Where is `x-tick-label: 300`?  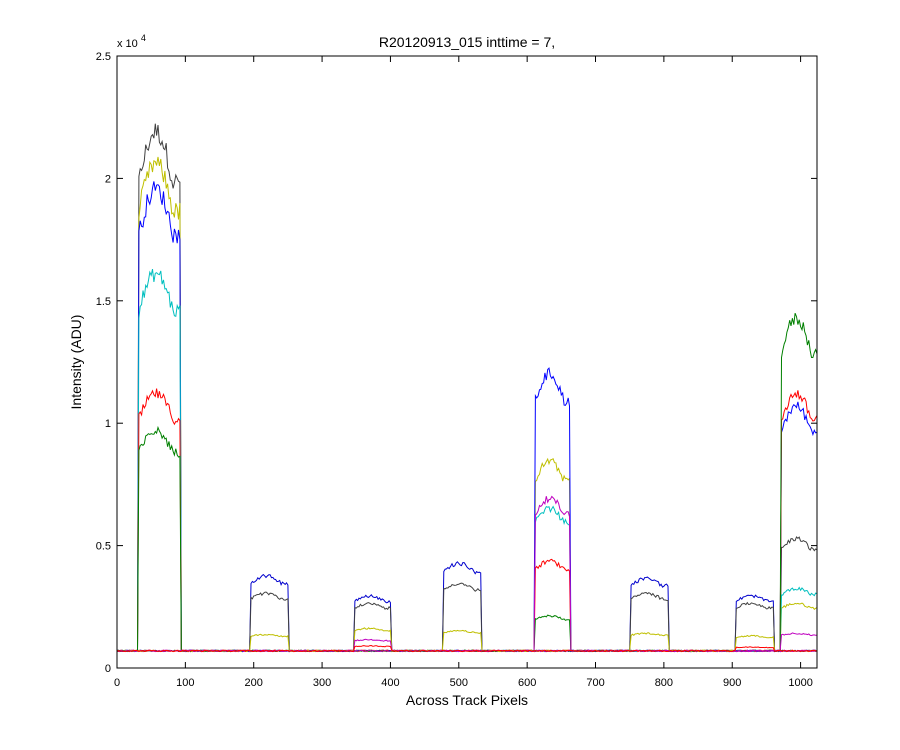 x-tick-label: 300 is located at coordinates (322, 683).